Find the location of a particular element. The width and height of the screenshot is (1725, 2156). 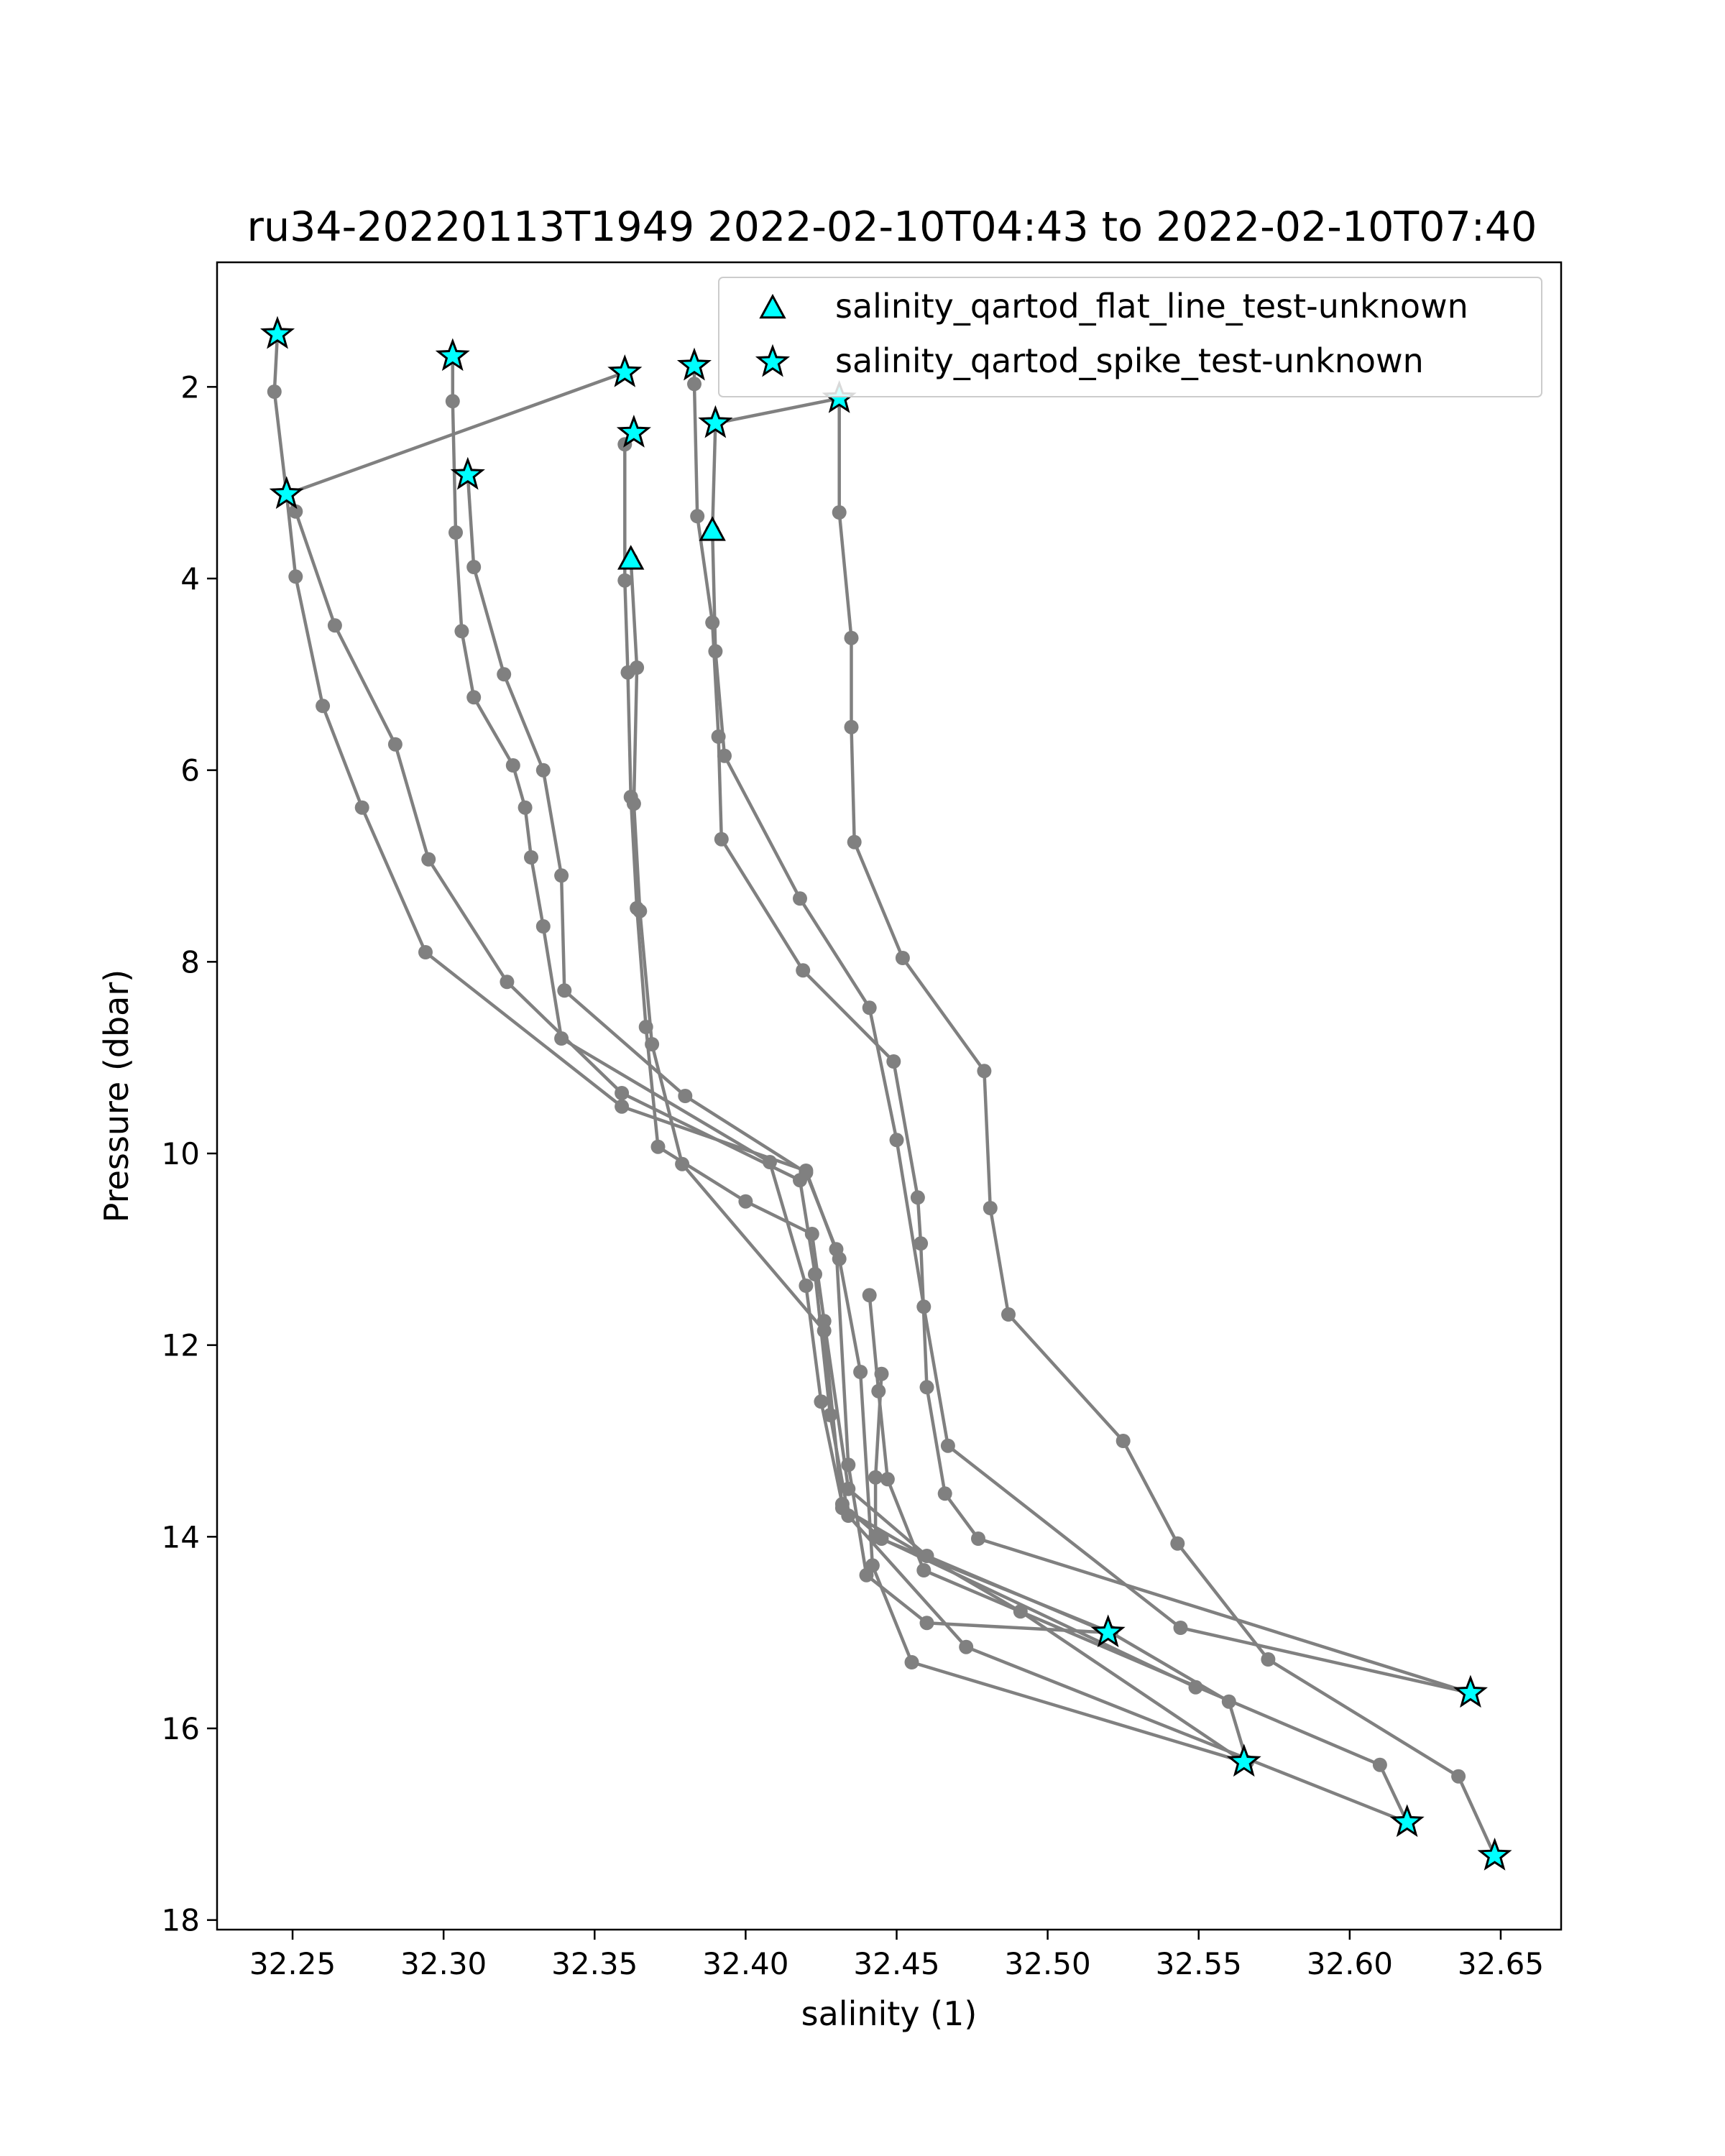

y-tick-label: 18 is located at coordinates (181, 1920).